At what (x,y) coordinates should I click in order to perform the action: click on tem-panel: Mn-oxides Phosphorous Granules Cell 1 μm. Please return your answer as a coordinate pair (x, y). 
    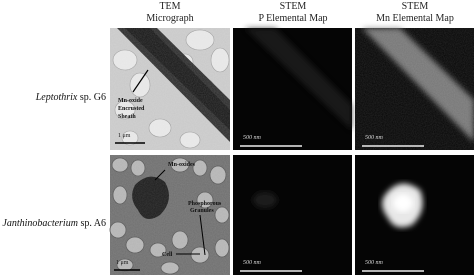
    Looking at the image, I should click on (169, 215).